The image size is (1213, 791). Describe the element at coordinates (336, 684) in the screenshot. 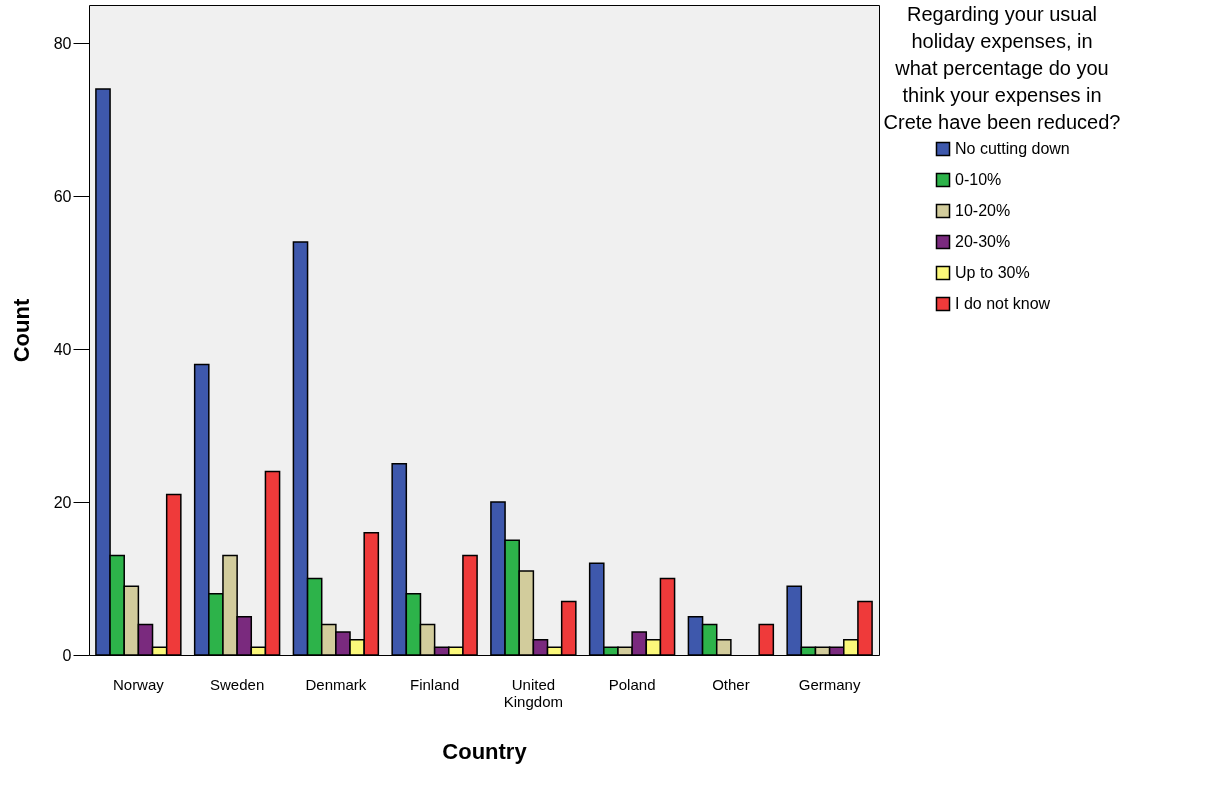

I see `x-tick-label: Denmark` at that location.